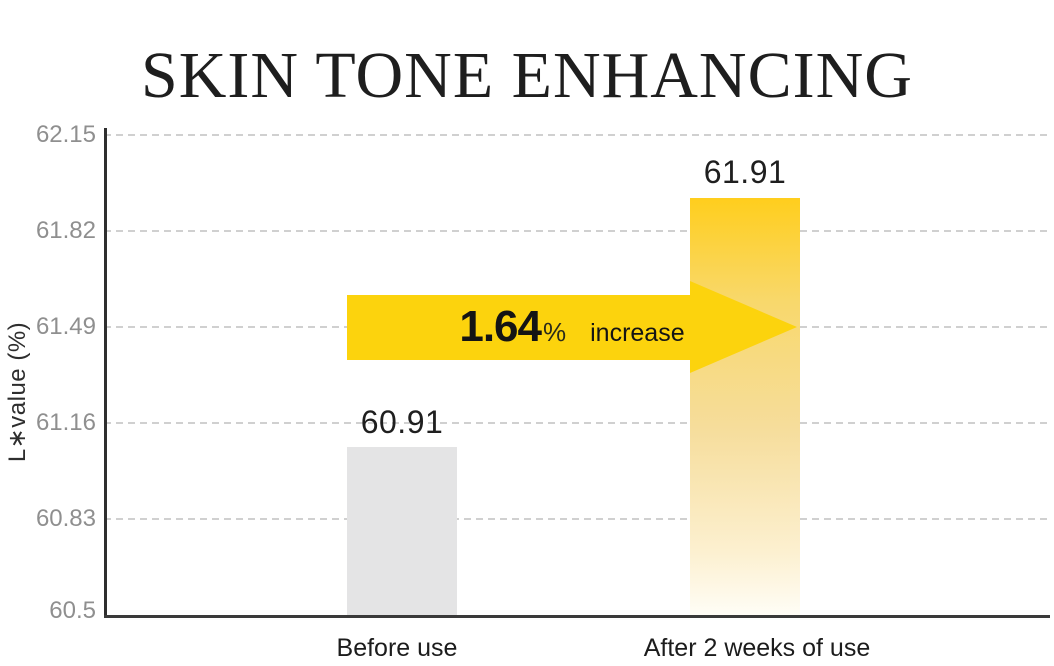 This screenshot has width=1054, height=666. What do you see at coordinates (757, 648) in the screenshot?
I see `x-label-after-use: After 2 weeks of use` at bounding box center [757, 648].